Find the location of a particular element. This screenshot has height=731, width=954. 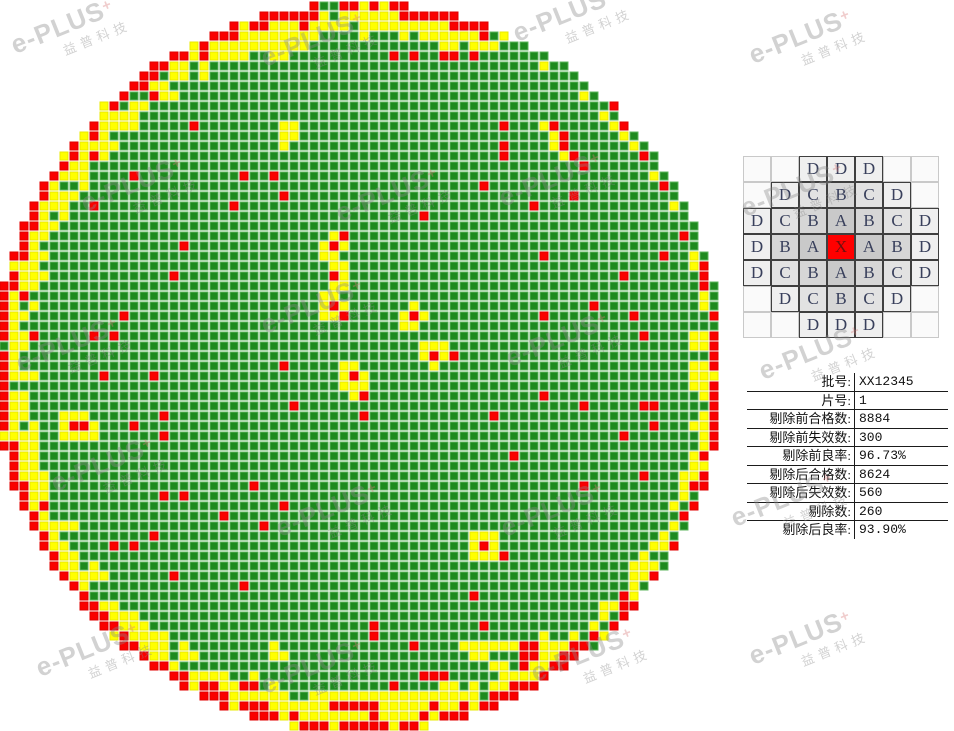

stats-row: 剔除数: 260 is located at coordinates (847, 511).